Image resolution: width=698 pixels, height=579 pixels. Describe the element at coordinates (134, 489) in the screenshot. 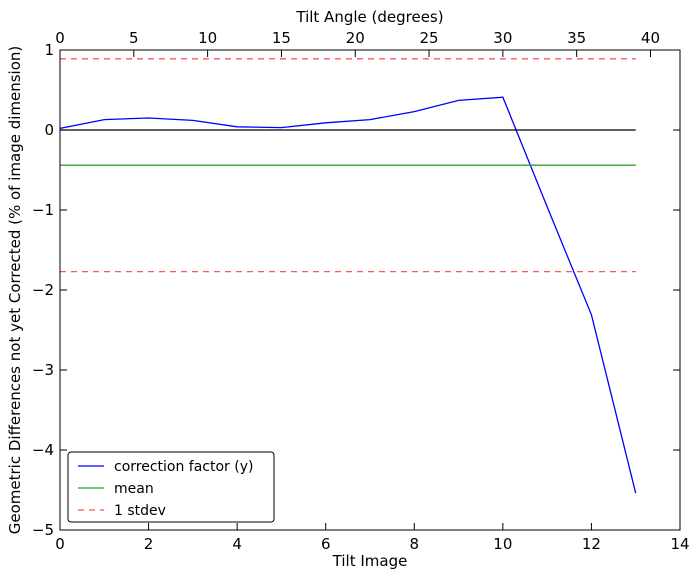

I see `legend-label-mean: mean` at that location.